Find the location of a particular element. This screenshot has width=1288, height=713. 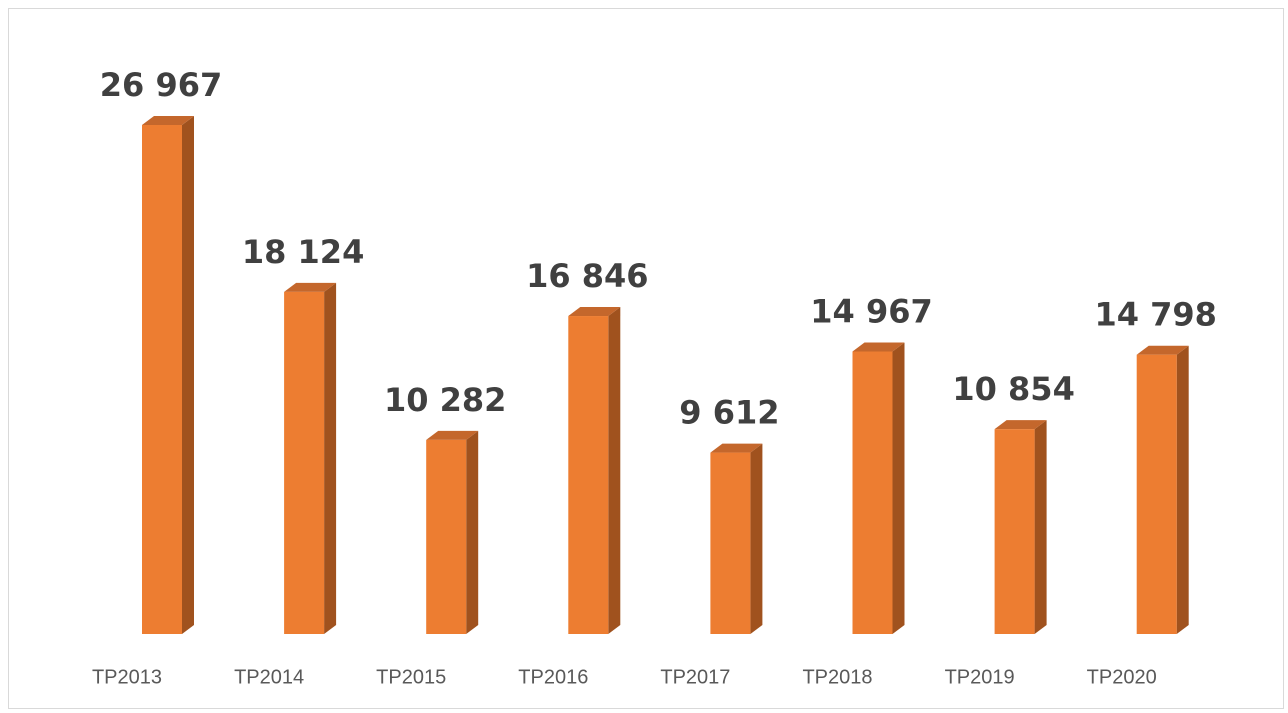

value-label: 10 282 is located at coordinates (445, 400).